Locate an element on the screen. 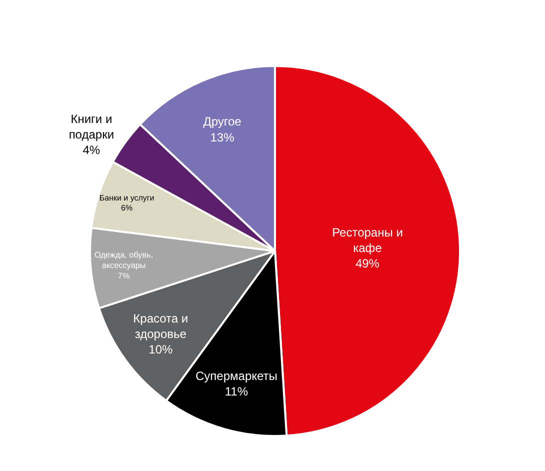 The image size is (545, 471). slice-label: Супермаркеты is located at coordinates (237, 375).